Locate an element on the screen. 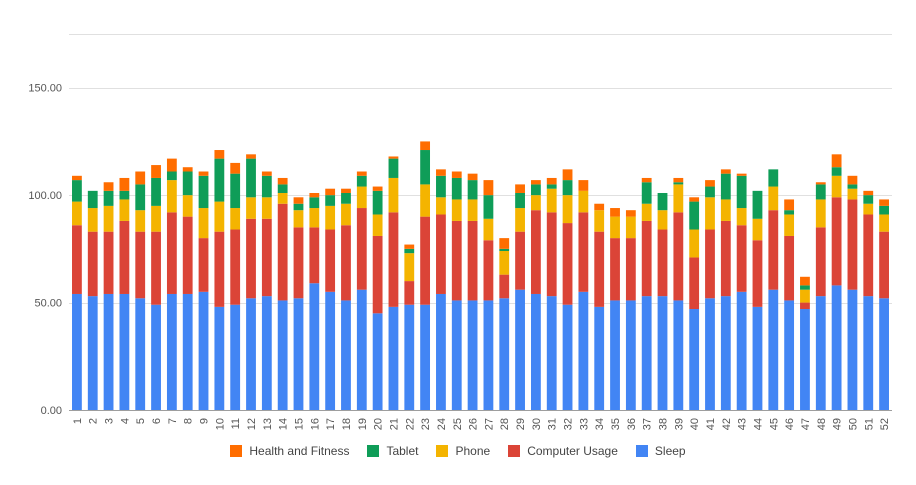 The image size is (916, 485). x-tick-label: 21 is located at coordinates (394, 424).